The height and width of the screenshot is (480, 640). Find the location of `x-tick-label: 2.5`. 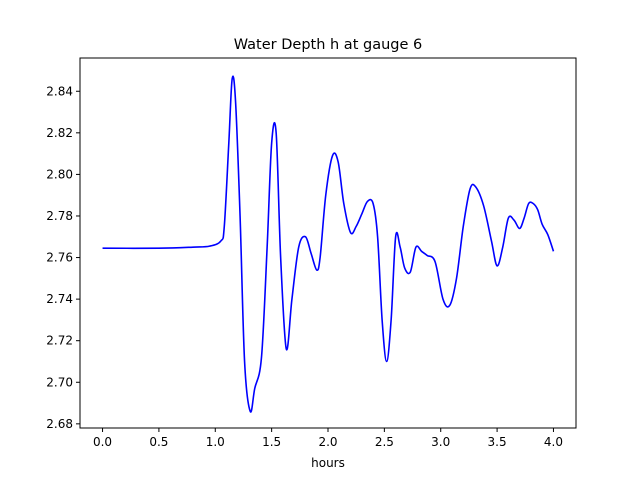

x-tick-label: 2.5 is located at coordinates (384, 442).